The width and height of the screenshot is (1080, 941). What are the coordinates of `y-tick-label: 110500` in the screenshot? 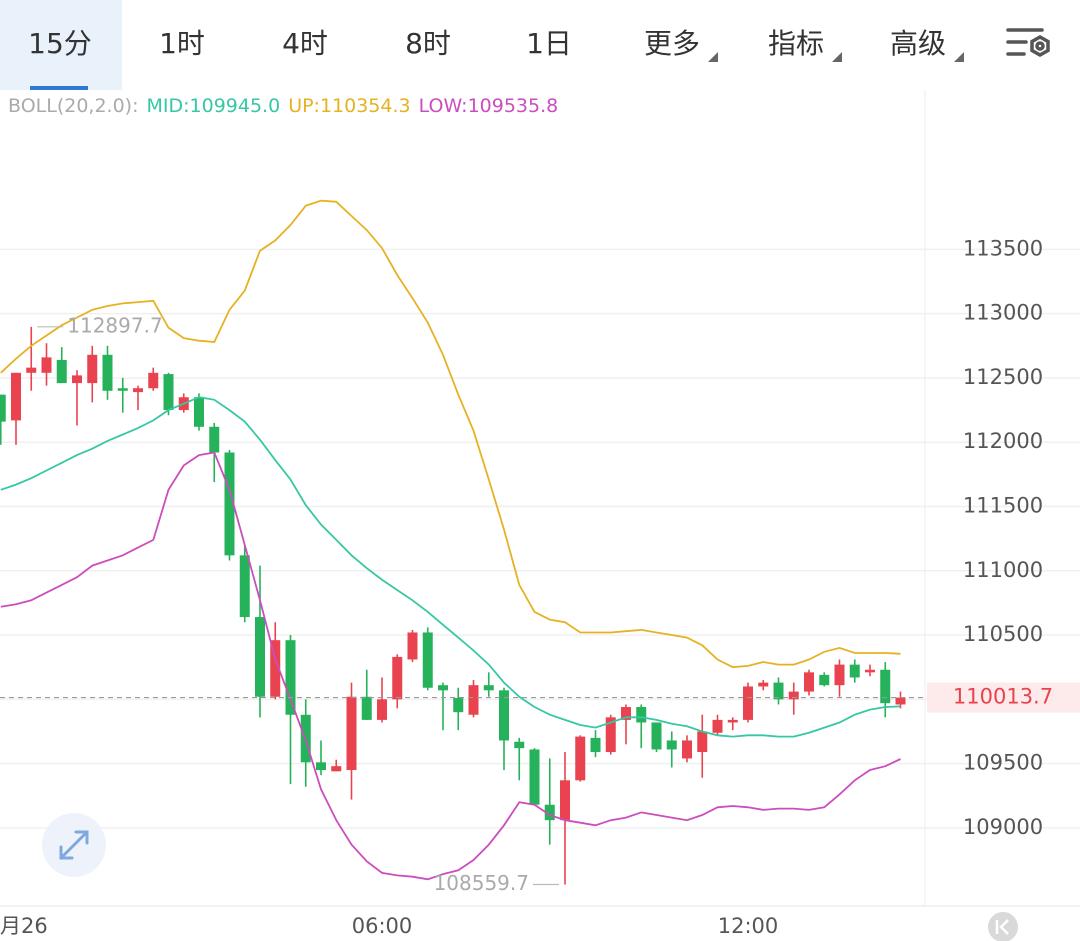 It's located at (1003, 634).